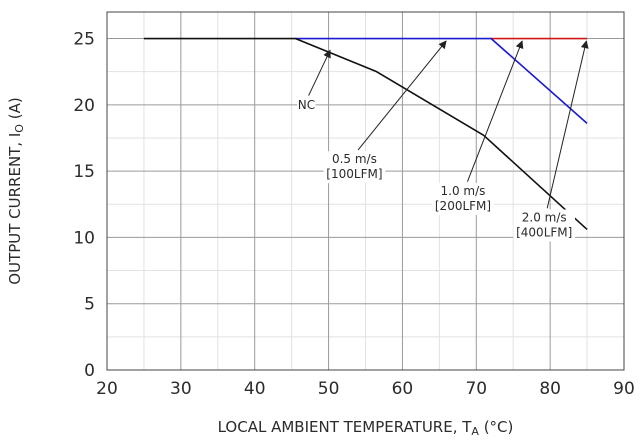 The height and width of the screenshot is (440, 643). What do you see at coordinates (15, 110) in the screenshot?
I see `y-axis-title-unit: (A)` at bounding box center [15, 110].